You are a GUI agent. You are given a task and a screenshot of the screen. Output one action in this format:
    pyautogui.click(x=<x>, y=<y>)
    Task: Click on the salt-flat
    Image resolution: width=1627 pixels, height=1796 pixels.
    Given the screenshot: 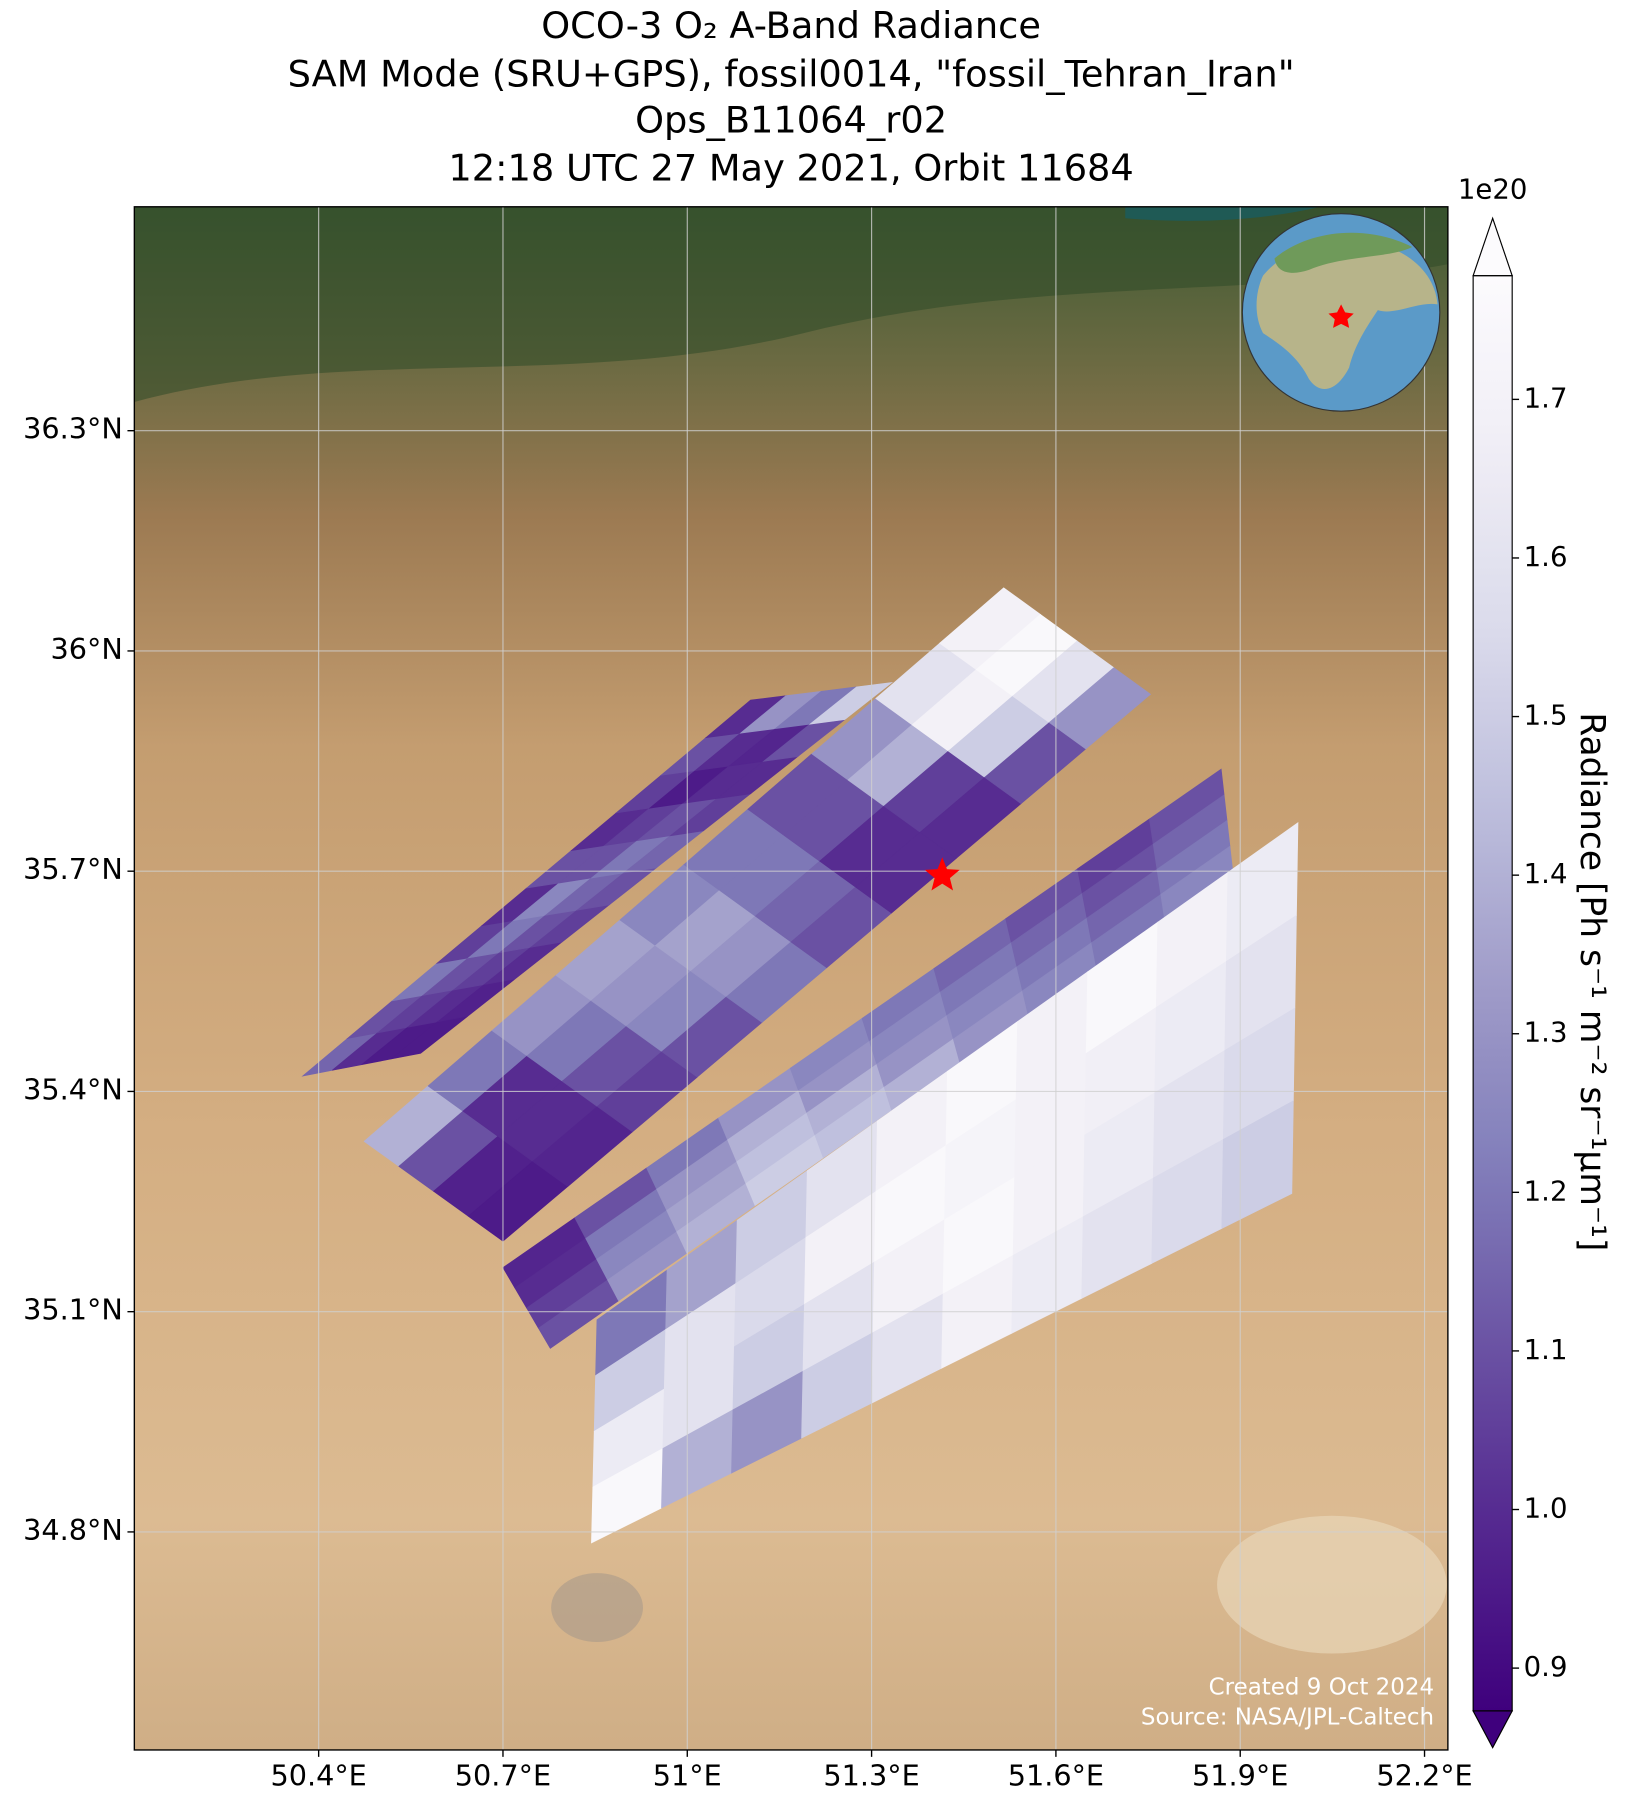 What is the action you would take?
    pyautogui.click(x=1332, y=1584)
    